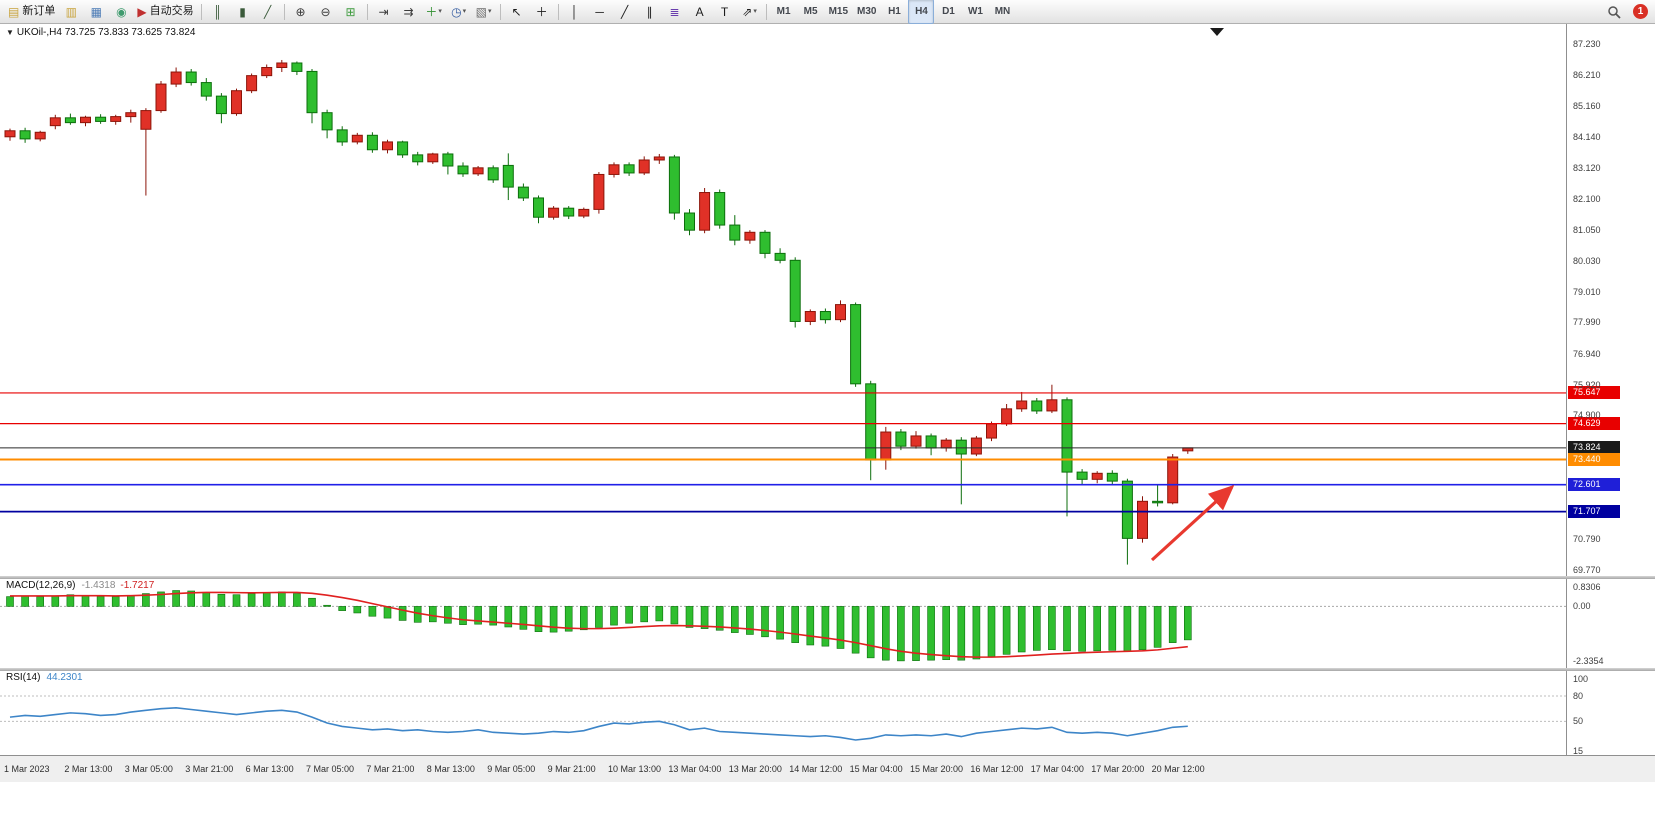 The height and width of the screenshot is (827, 1655). Describe the element at coordinates (351, 11) in the screenshot. I see `tile-windows-icon: ⊞` at that location.